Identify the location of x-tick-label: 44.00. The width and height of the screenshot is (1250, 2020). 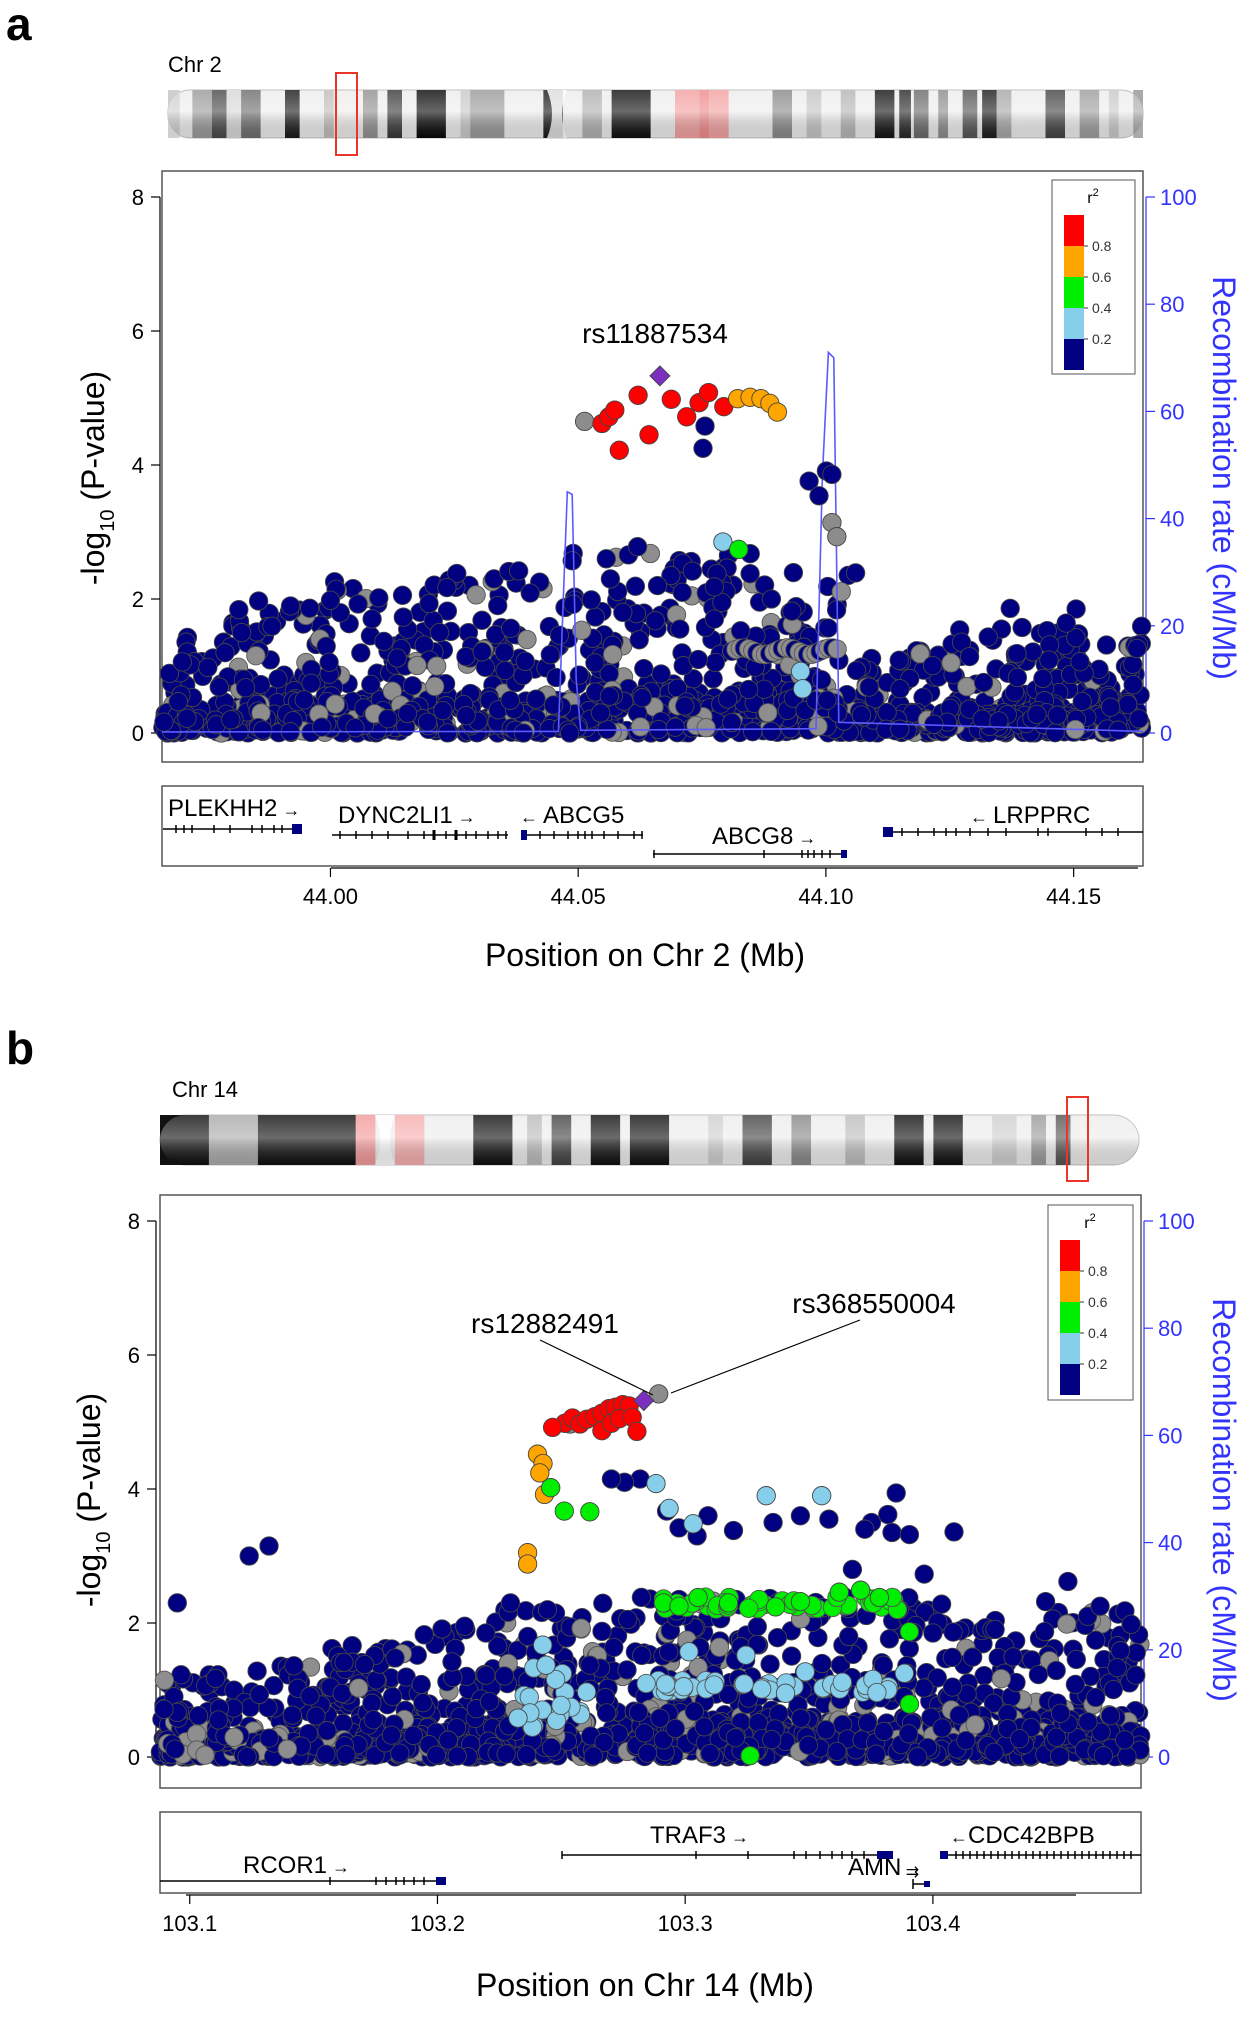
(330, 896).